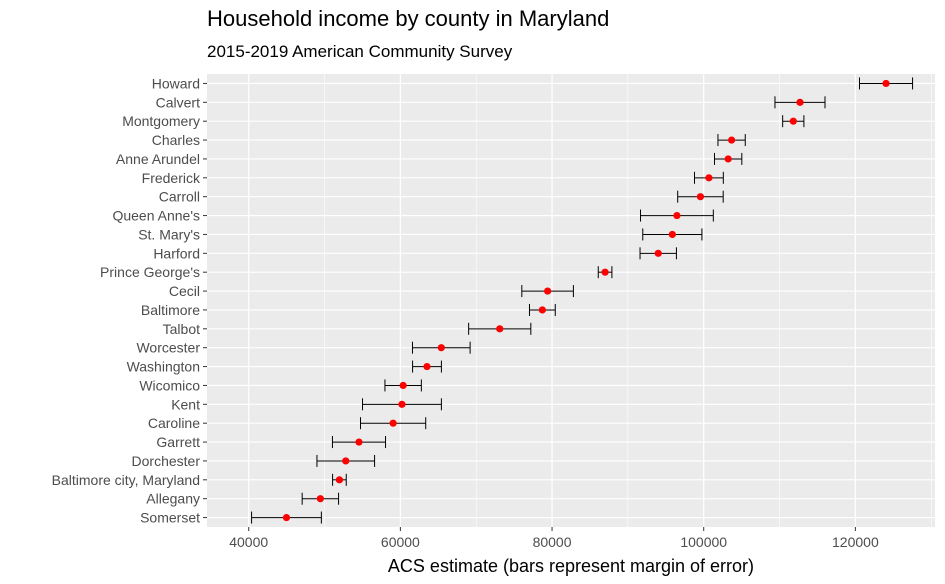 This screenshot has height=584, width=945. I want to click on chart-title: Household income by county in Maryland, so click(408, 18).